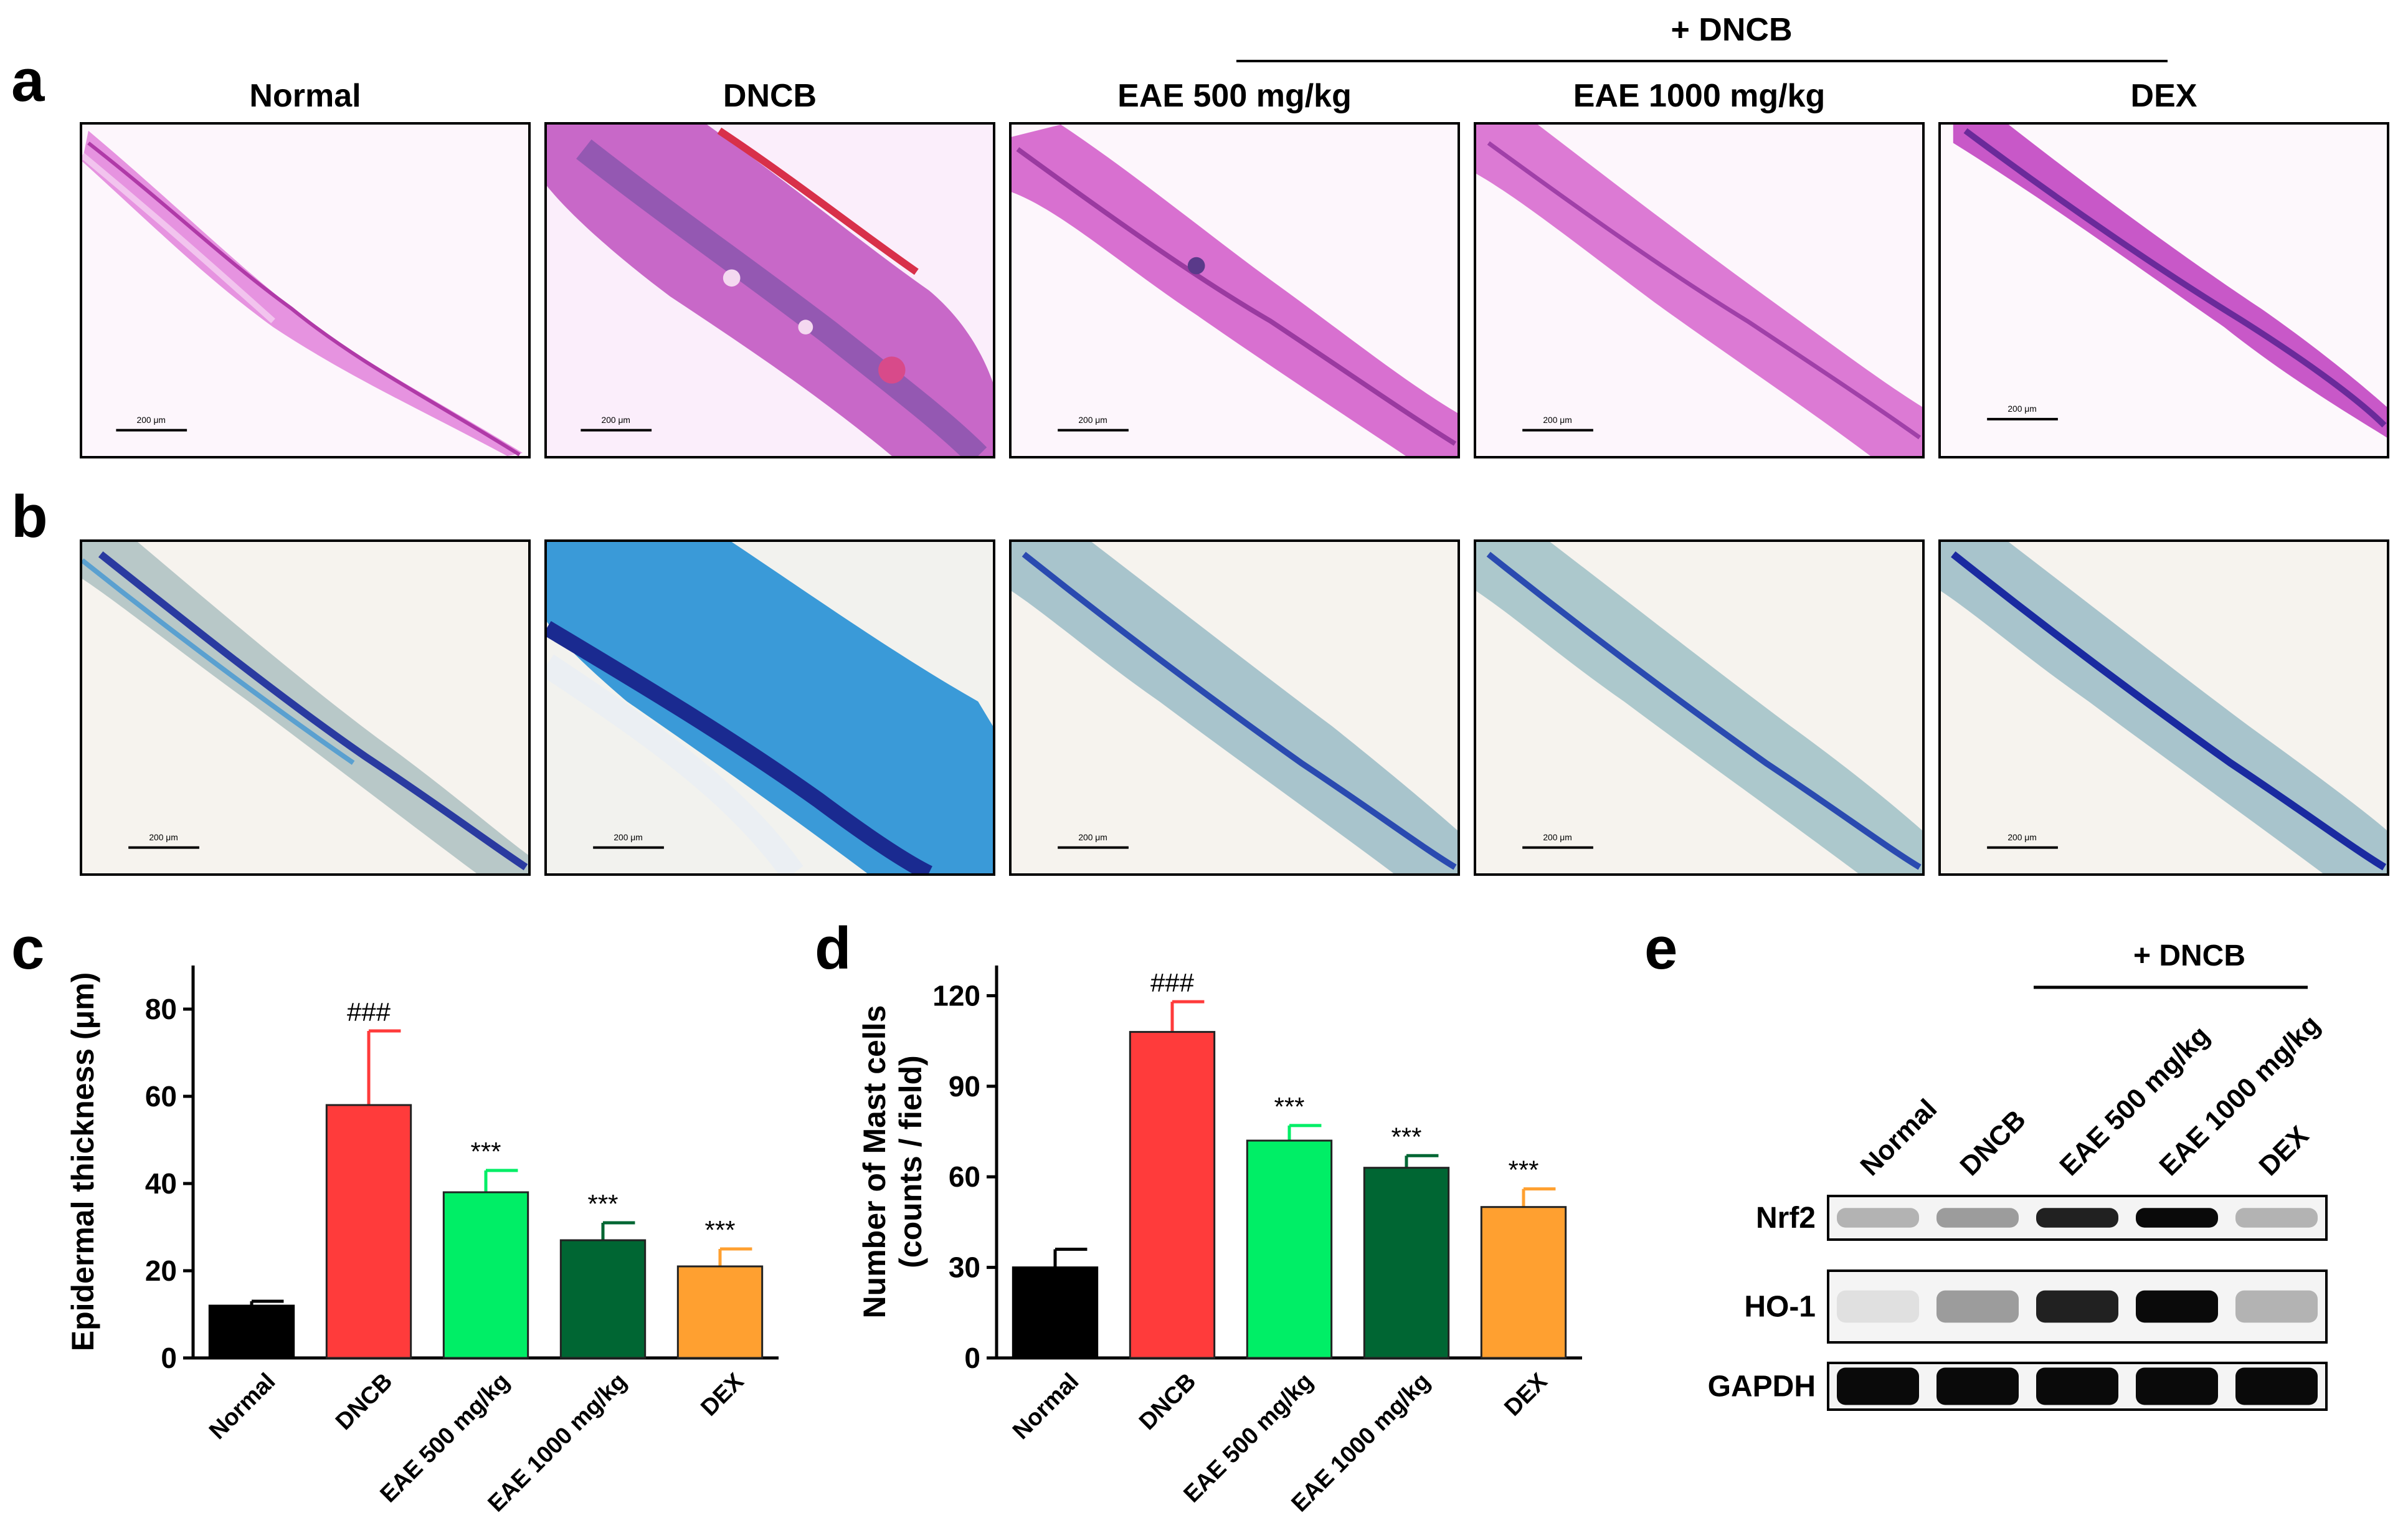 The image size is (2408, 1528). What do you see at coordinates (1699, 707) in the screenshot?
I see `tb-image-eae1000: 200 μm` at bounding box center [1699, 707].